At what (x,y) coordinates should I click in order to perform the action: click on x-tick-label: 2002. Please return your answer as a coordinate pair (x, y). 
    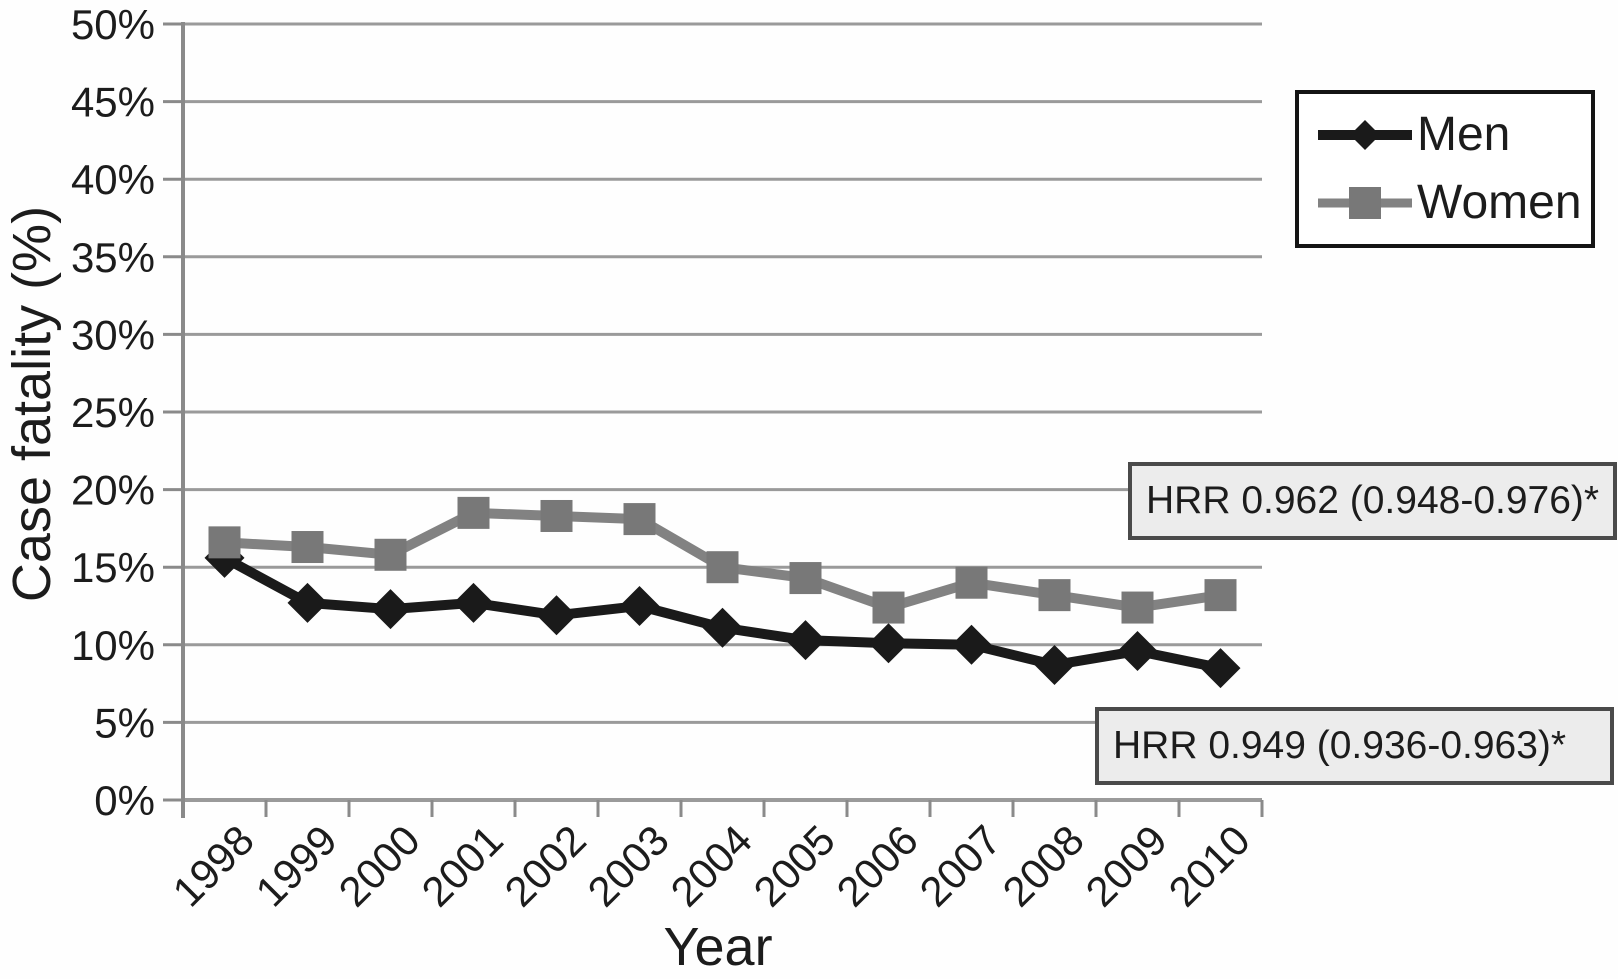
    Looking at the image, I should click on (545, 865).